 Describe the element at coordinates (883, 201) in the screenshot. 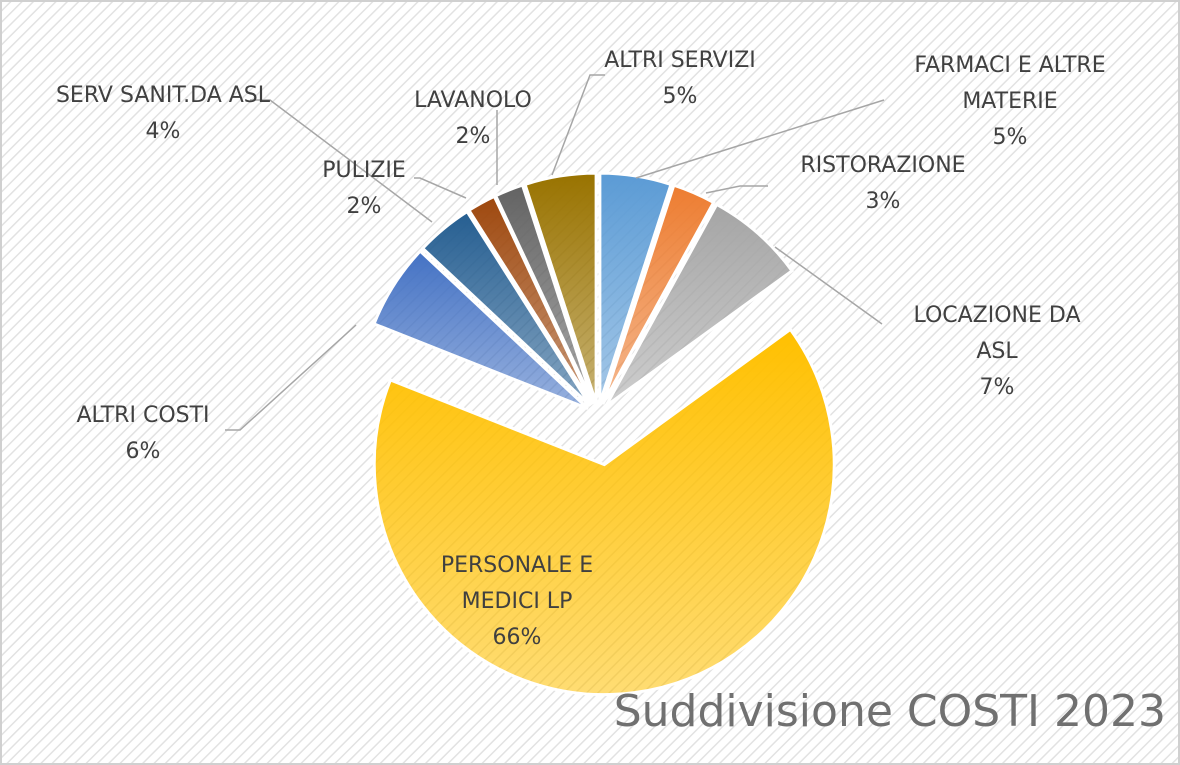

I see `value-label: 3%` at that location.